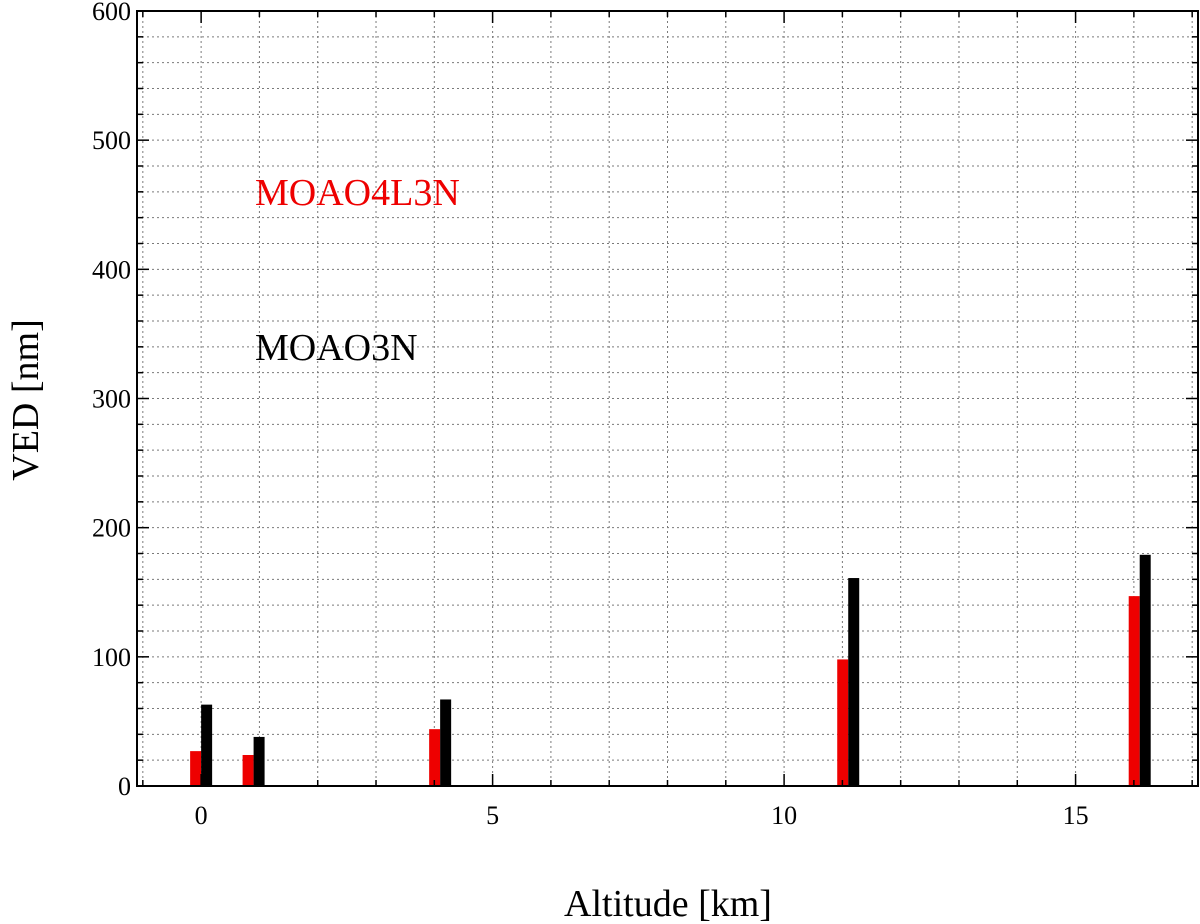 Image resolution: width=1200 pixels, height=924 pixels. I want to click on y-tick-label: 200, so click(111, 528).